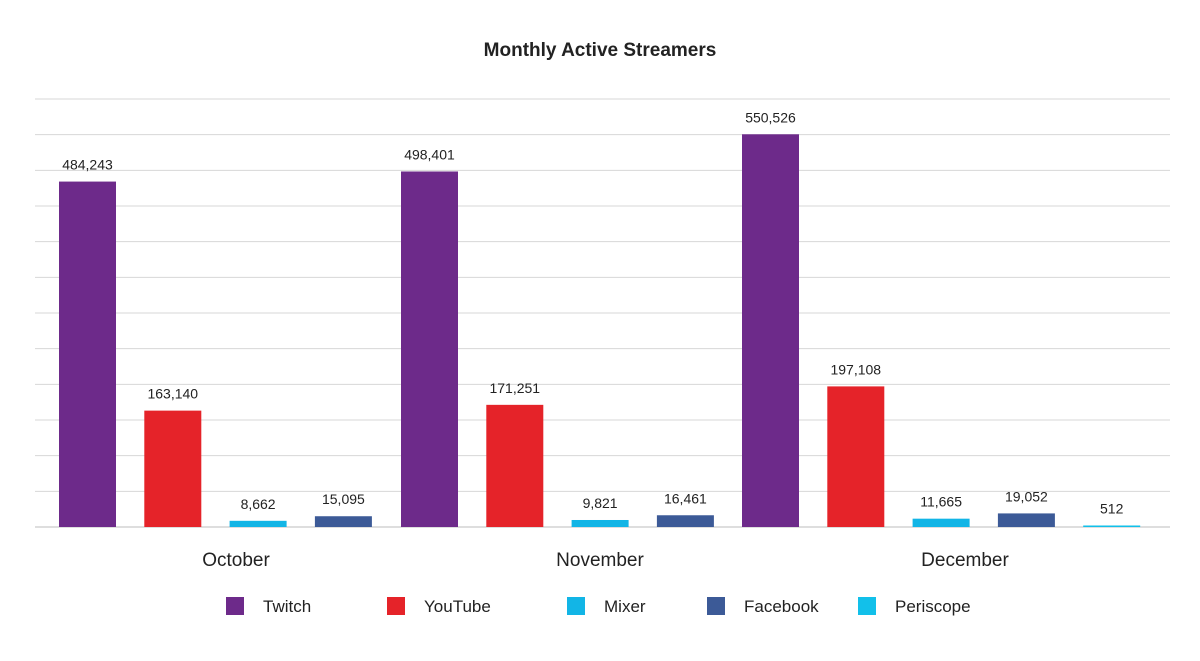 This screenshot has height=661, width=1200. Describe the element at coordinates (770, 331) in the screenshot. I see `bar-twitch-december` at that location.